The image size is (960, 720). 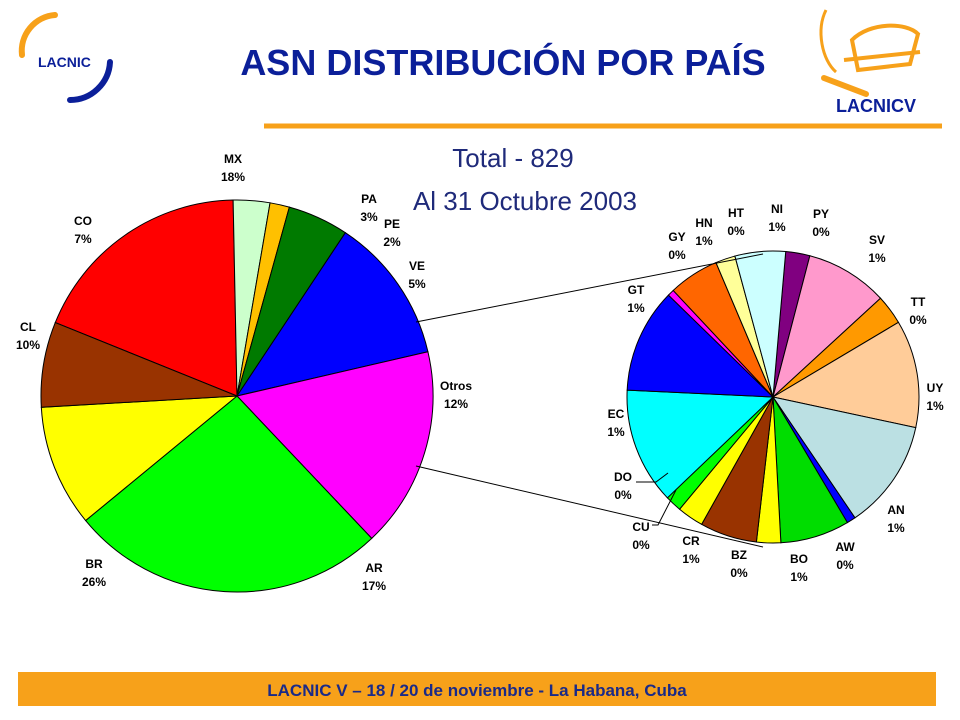 What do you see at coordinates (703, 223) in the screenshot?
I see `slice-label-hn: HN` at bounding box center [703, 223].